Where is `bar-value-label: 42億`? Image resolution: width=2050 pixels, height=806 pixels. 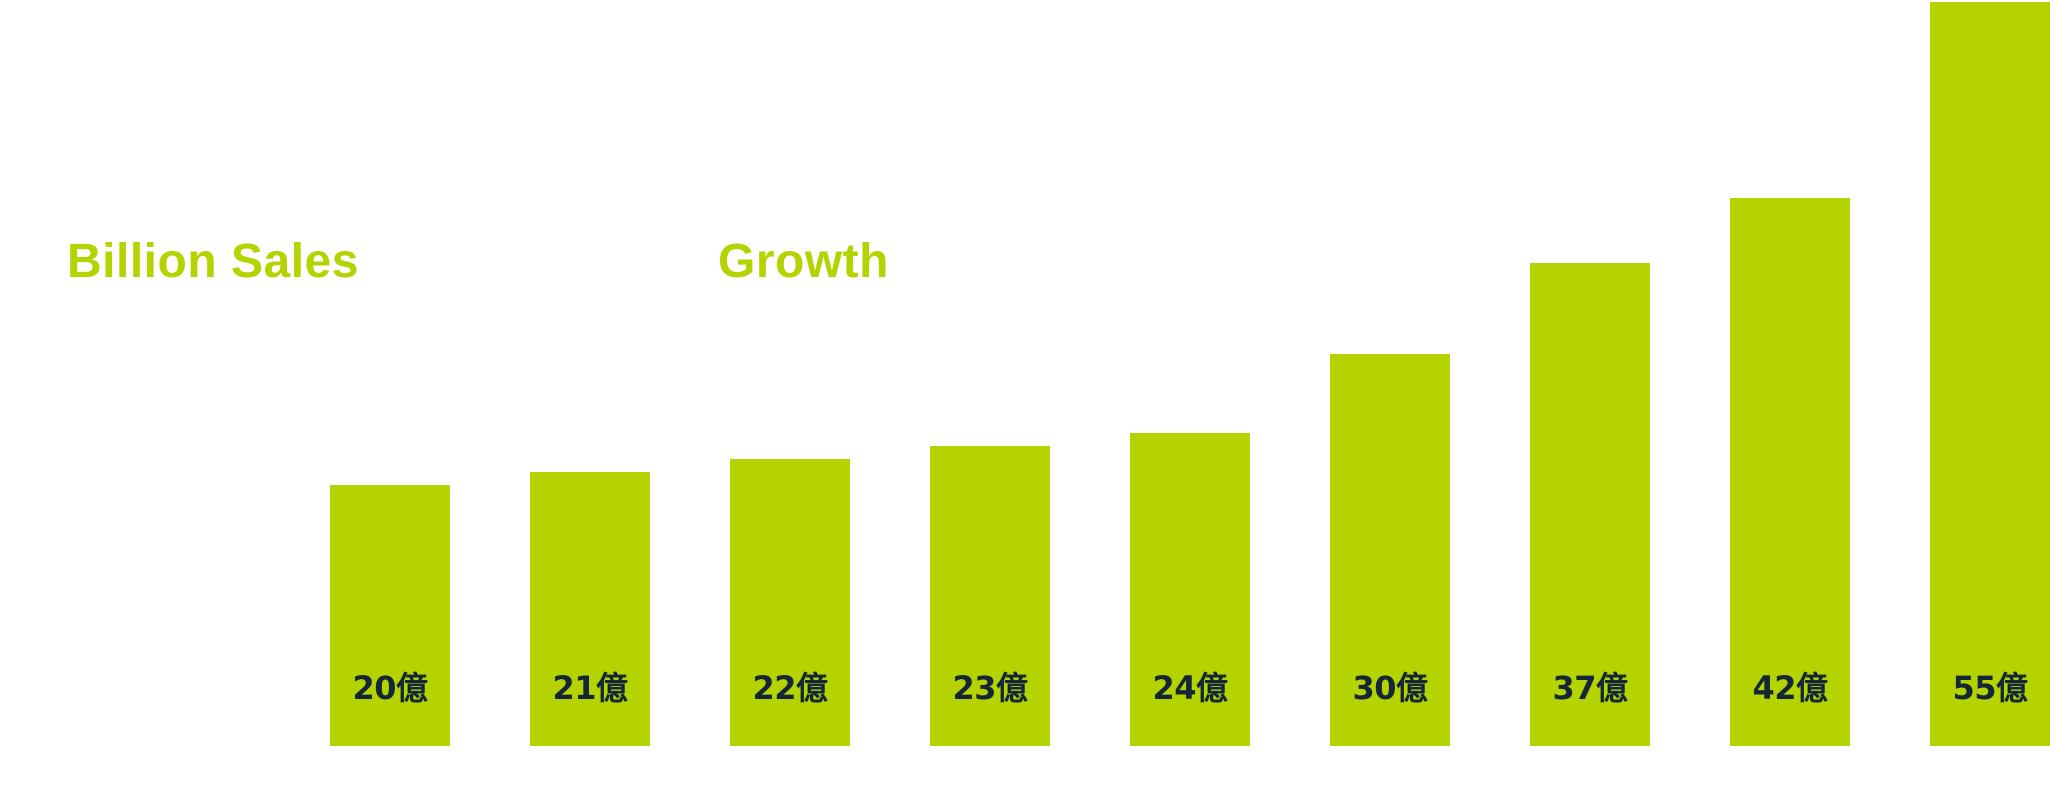
bar-value-label: 42億 is located at coordinates (1790, 688).